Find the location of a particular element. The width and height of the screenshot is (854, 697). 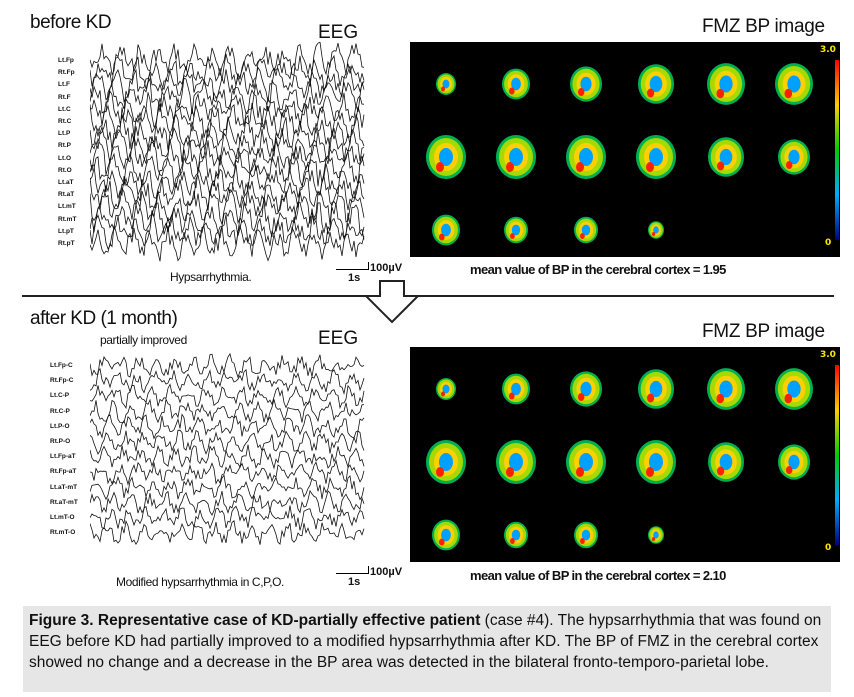

eeg-channel-label: Lt.mT-O is located at coordinates (62, 517).